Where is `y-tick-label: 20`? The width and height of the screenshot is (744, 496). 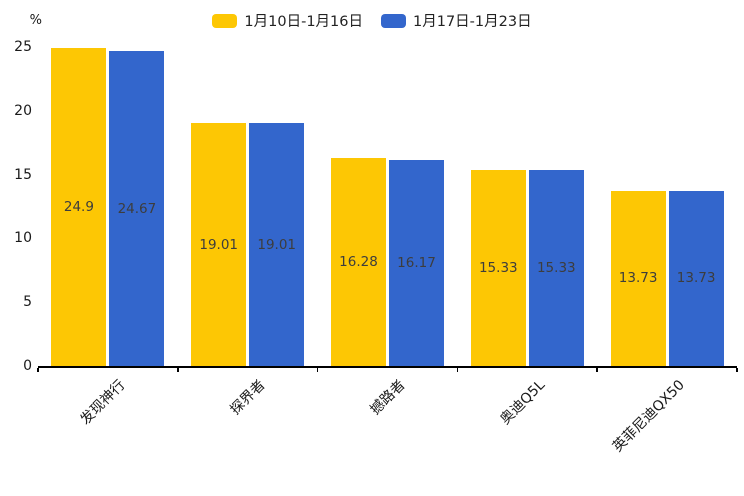
y-tick-label: 20 is located at coordinates (23, 110).